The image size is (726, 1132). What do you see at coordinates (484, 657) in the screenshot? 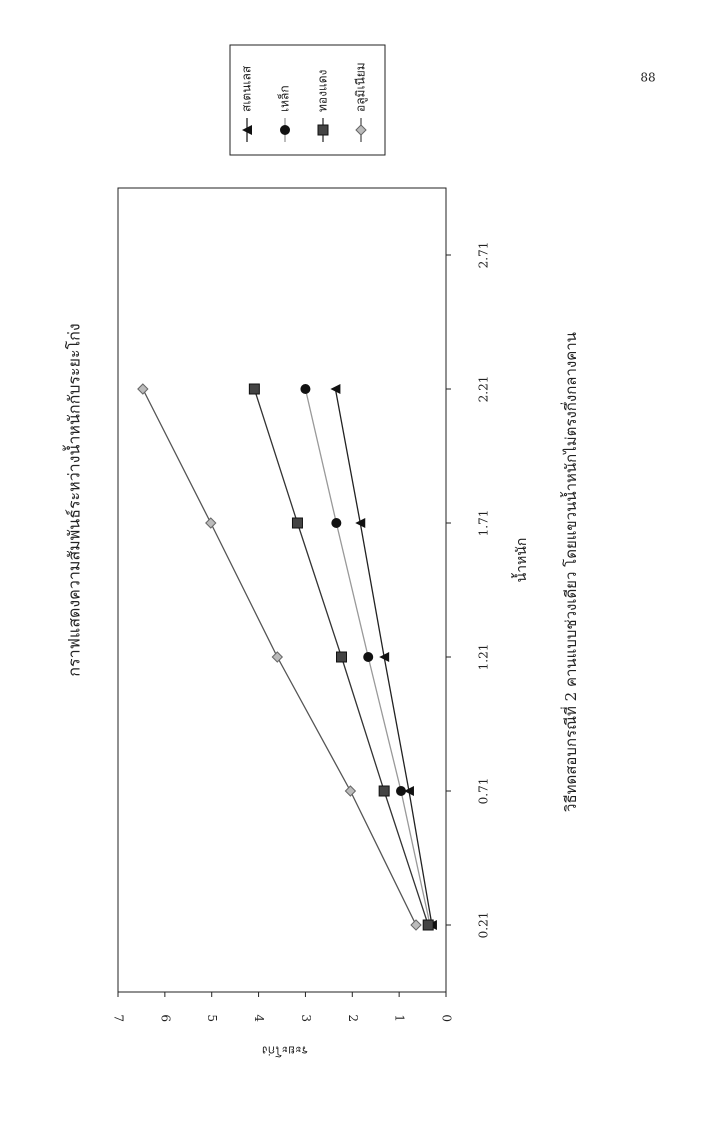
I see `x-tick-label: 1.21` at bounding box center [484, 657].